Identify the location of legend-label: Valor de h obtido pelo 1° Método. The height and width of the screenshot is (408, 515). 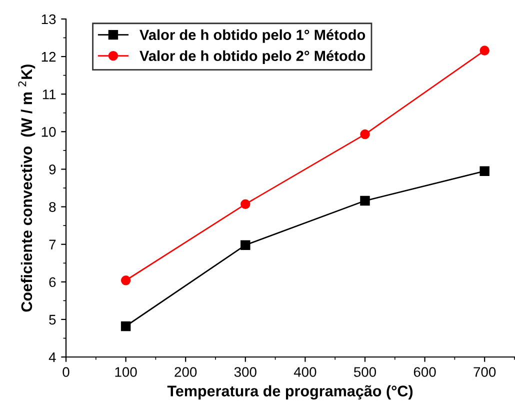
(253, 36).